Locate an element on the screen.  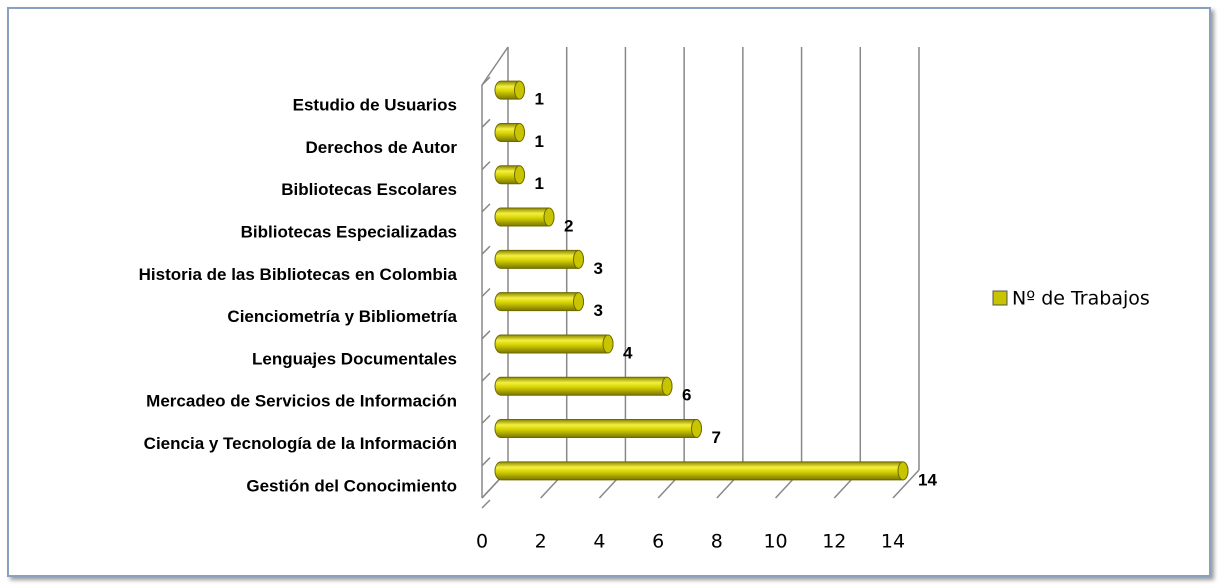
y-tick-label: Derechos de Autor is located at coordinates (382, 147).